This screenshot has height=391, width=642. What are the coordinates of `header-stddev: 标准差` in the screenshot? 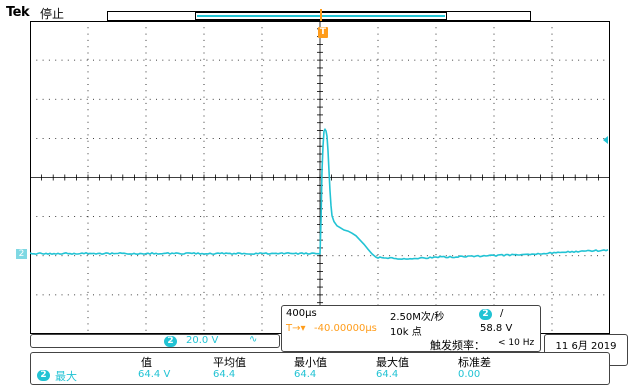 It's located at (474, 362).